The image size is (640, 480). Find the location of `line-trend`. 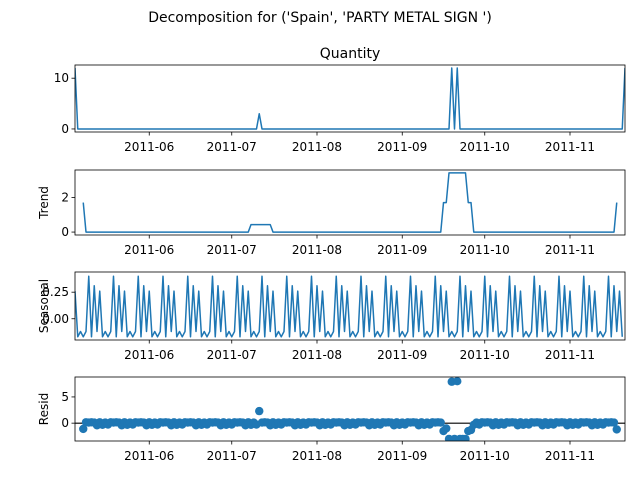

line-trend is located at coordinates (350, 202).